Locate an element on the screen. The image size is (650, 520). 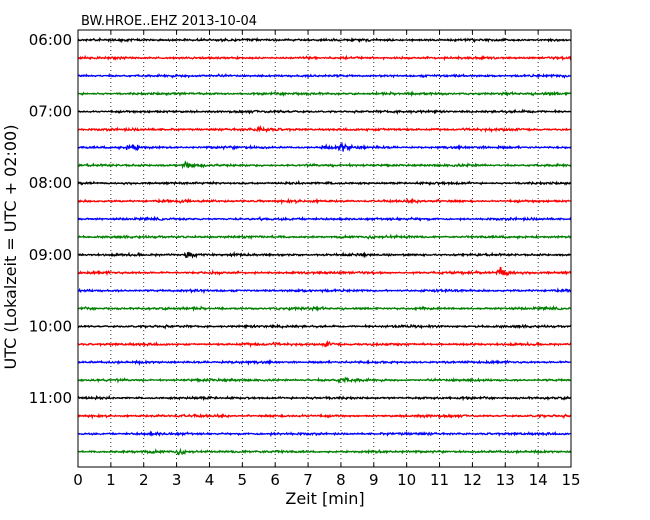
y-tick-label: 09:00 is located at coordinates (50, 255).